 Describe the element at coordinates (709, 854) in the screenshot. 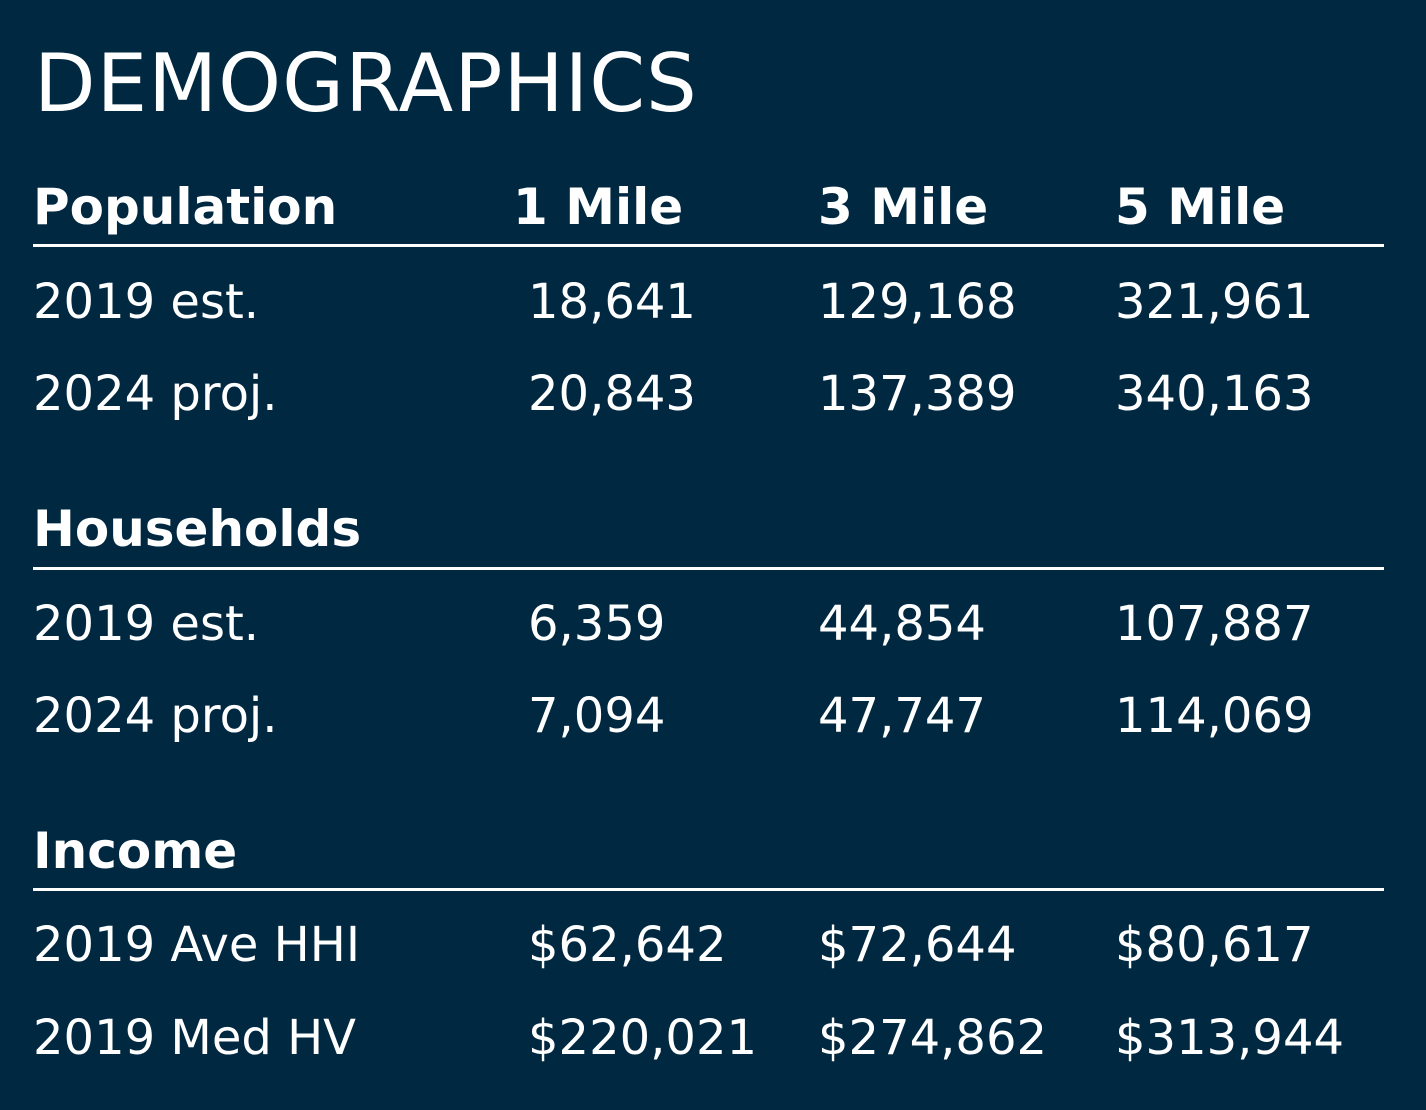

I see `section-header-income: Income` at that location.